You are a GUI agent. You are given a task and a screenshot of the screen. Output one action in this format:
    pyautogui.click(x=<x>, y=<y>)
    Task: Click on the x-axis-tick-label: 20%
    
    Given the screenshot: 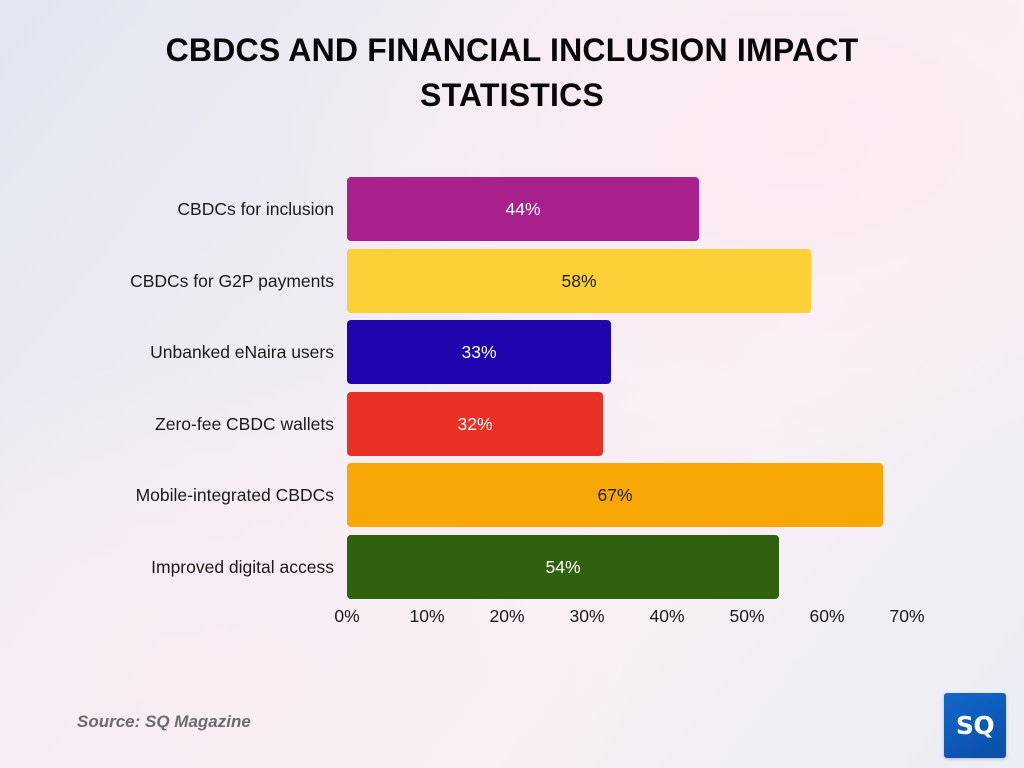 What is the action you would take?
    pyautogui.click(x=507, y=616)
    